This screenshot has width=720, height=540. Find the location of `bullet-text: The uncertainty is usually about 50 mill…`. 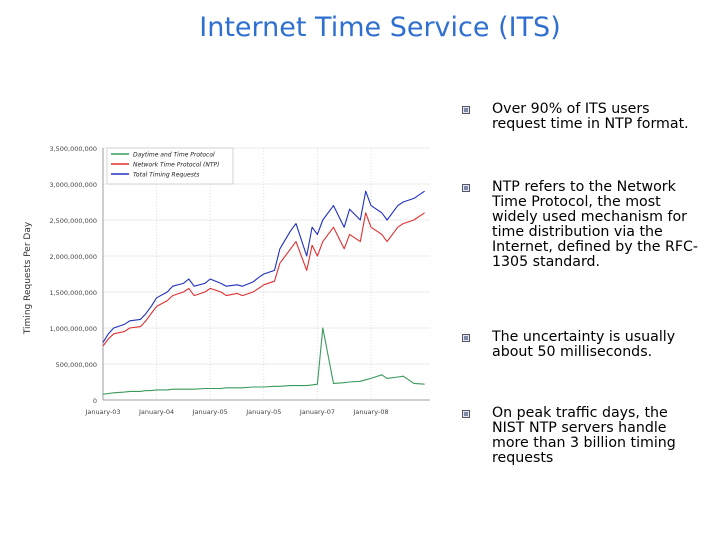

bullet-text: The uncertainty is usually about 50 mill… is located at coordinates (584, 344).